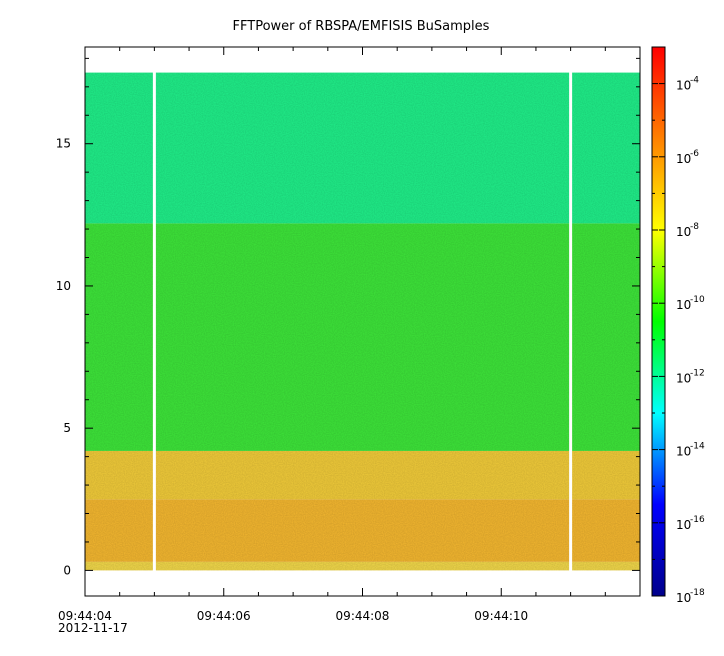 The height and width of the screenshot is (656, 724). Describe the element at coordinates (658, 321) in the screenshot. I see `colorbar` at that location.